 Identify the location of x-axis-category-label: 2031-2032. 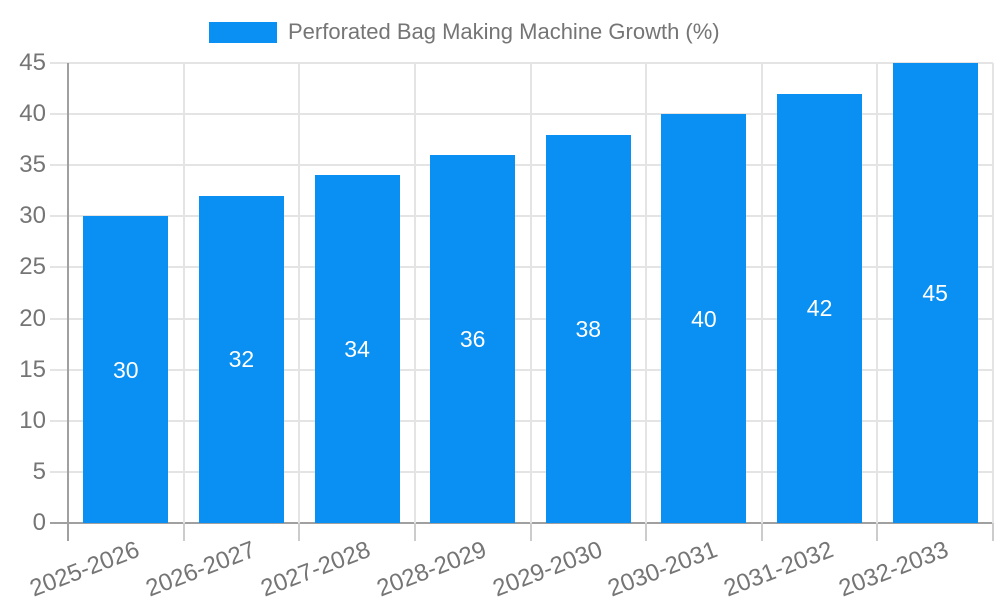
(778, 569).